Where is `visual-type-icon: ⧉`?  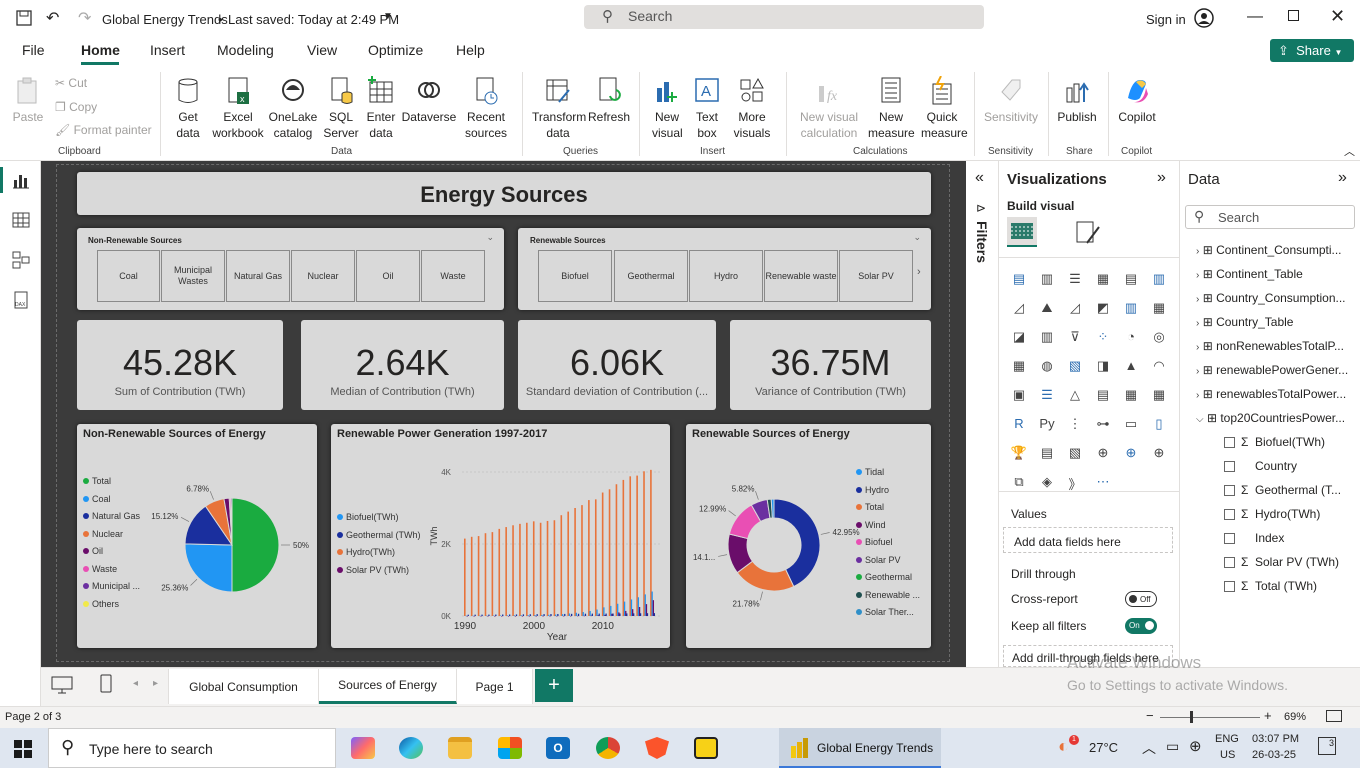
visual-type-icon: ⧉ is located at coordinates (1019, 481).